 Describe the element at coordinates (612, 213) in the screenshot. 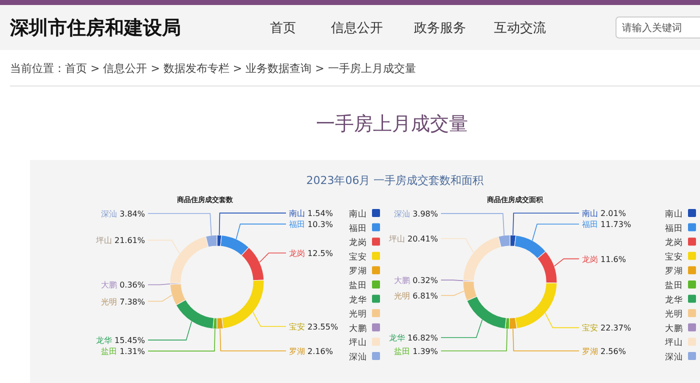

I see `data-label: 2.01%` at that location.